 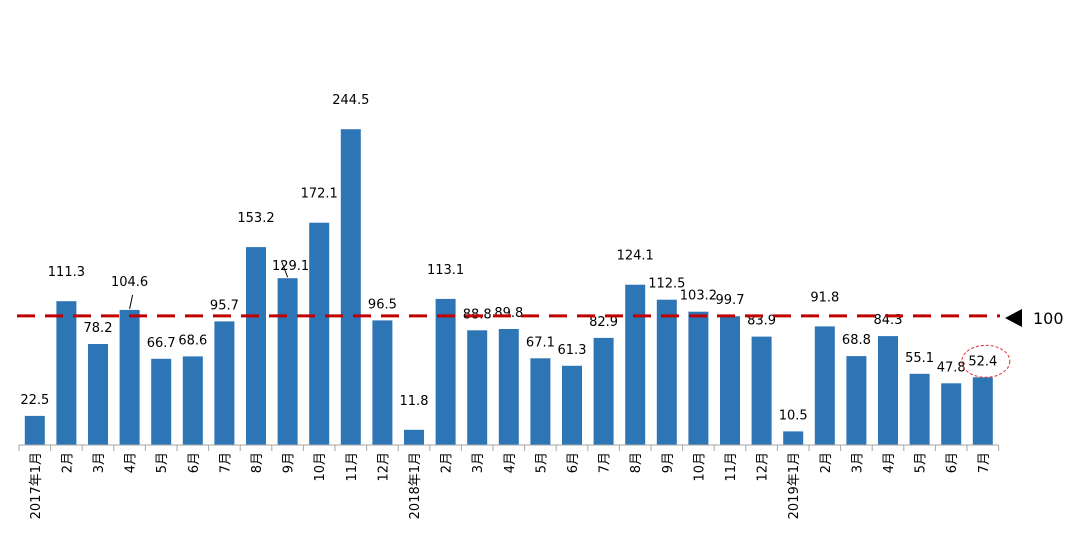 I want to click on x-tick-label-2: 2月, so click(x=67, y=462).